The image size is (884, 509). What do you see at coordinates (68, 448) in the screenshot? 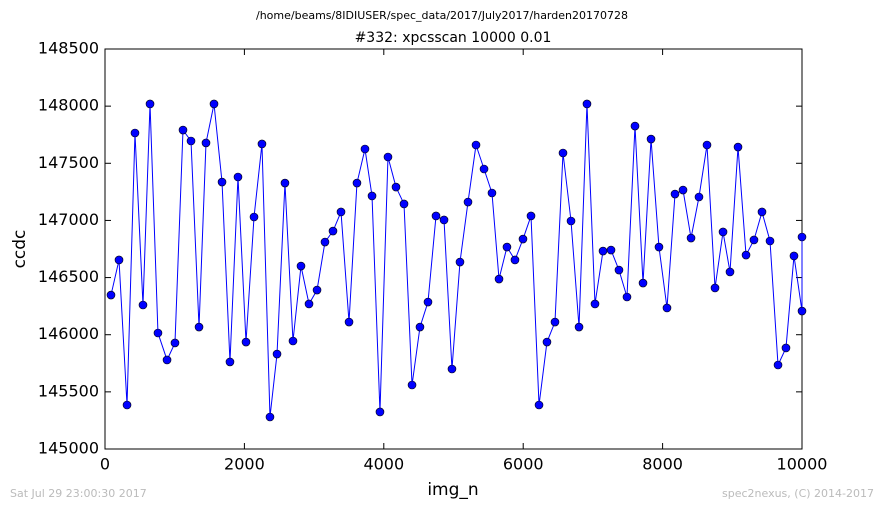
I see `y-tick-label: 145000` at bounding box center [68, 448].